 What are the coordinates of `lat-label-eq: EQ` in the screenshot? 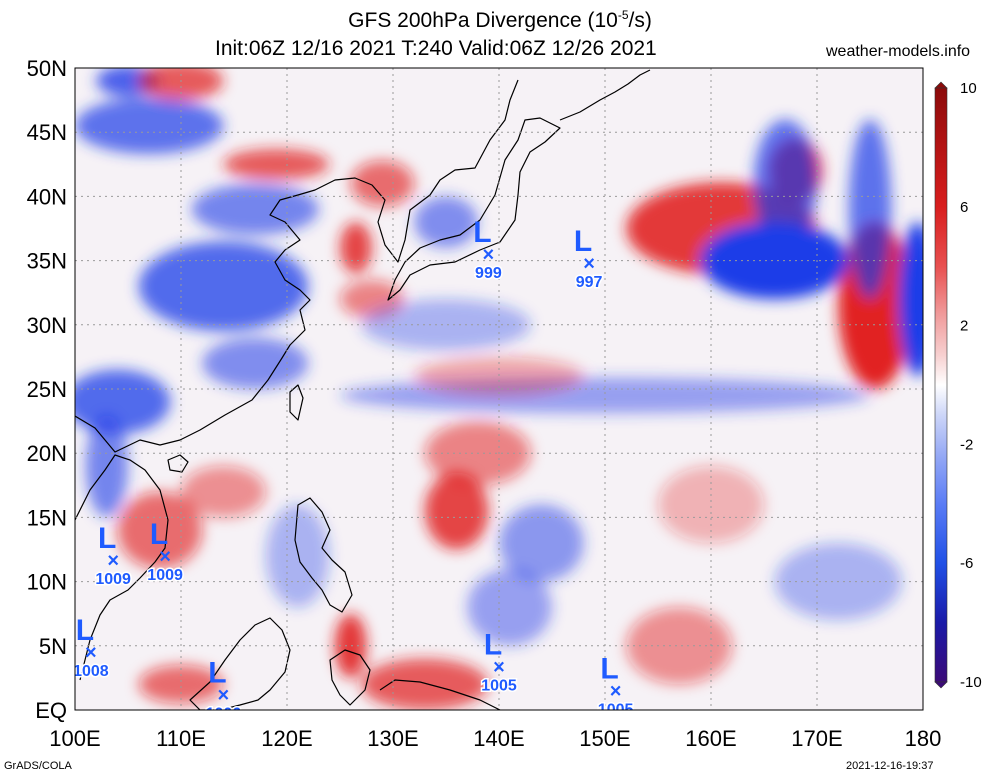 It's located at (51, 710).